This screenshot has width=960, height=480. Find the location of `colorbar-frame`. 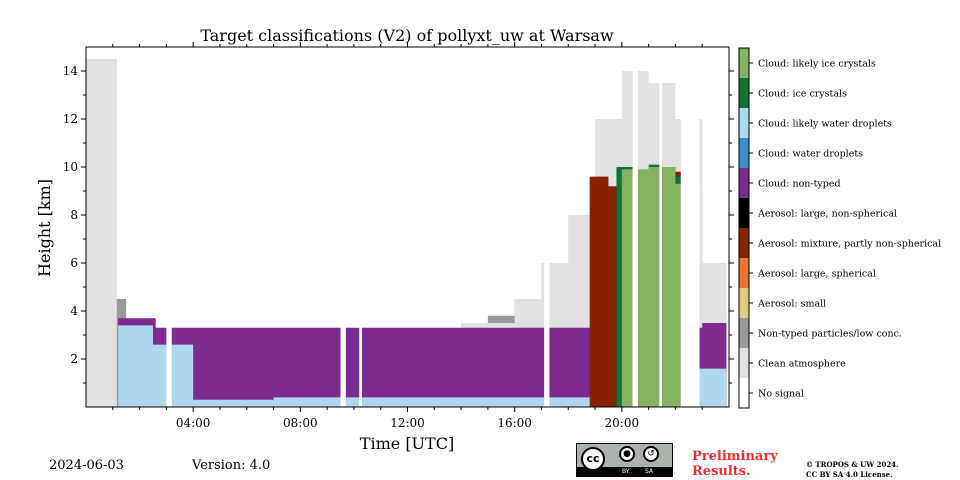

colorbar-frame is located at coordinates (744, 228).